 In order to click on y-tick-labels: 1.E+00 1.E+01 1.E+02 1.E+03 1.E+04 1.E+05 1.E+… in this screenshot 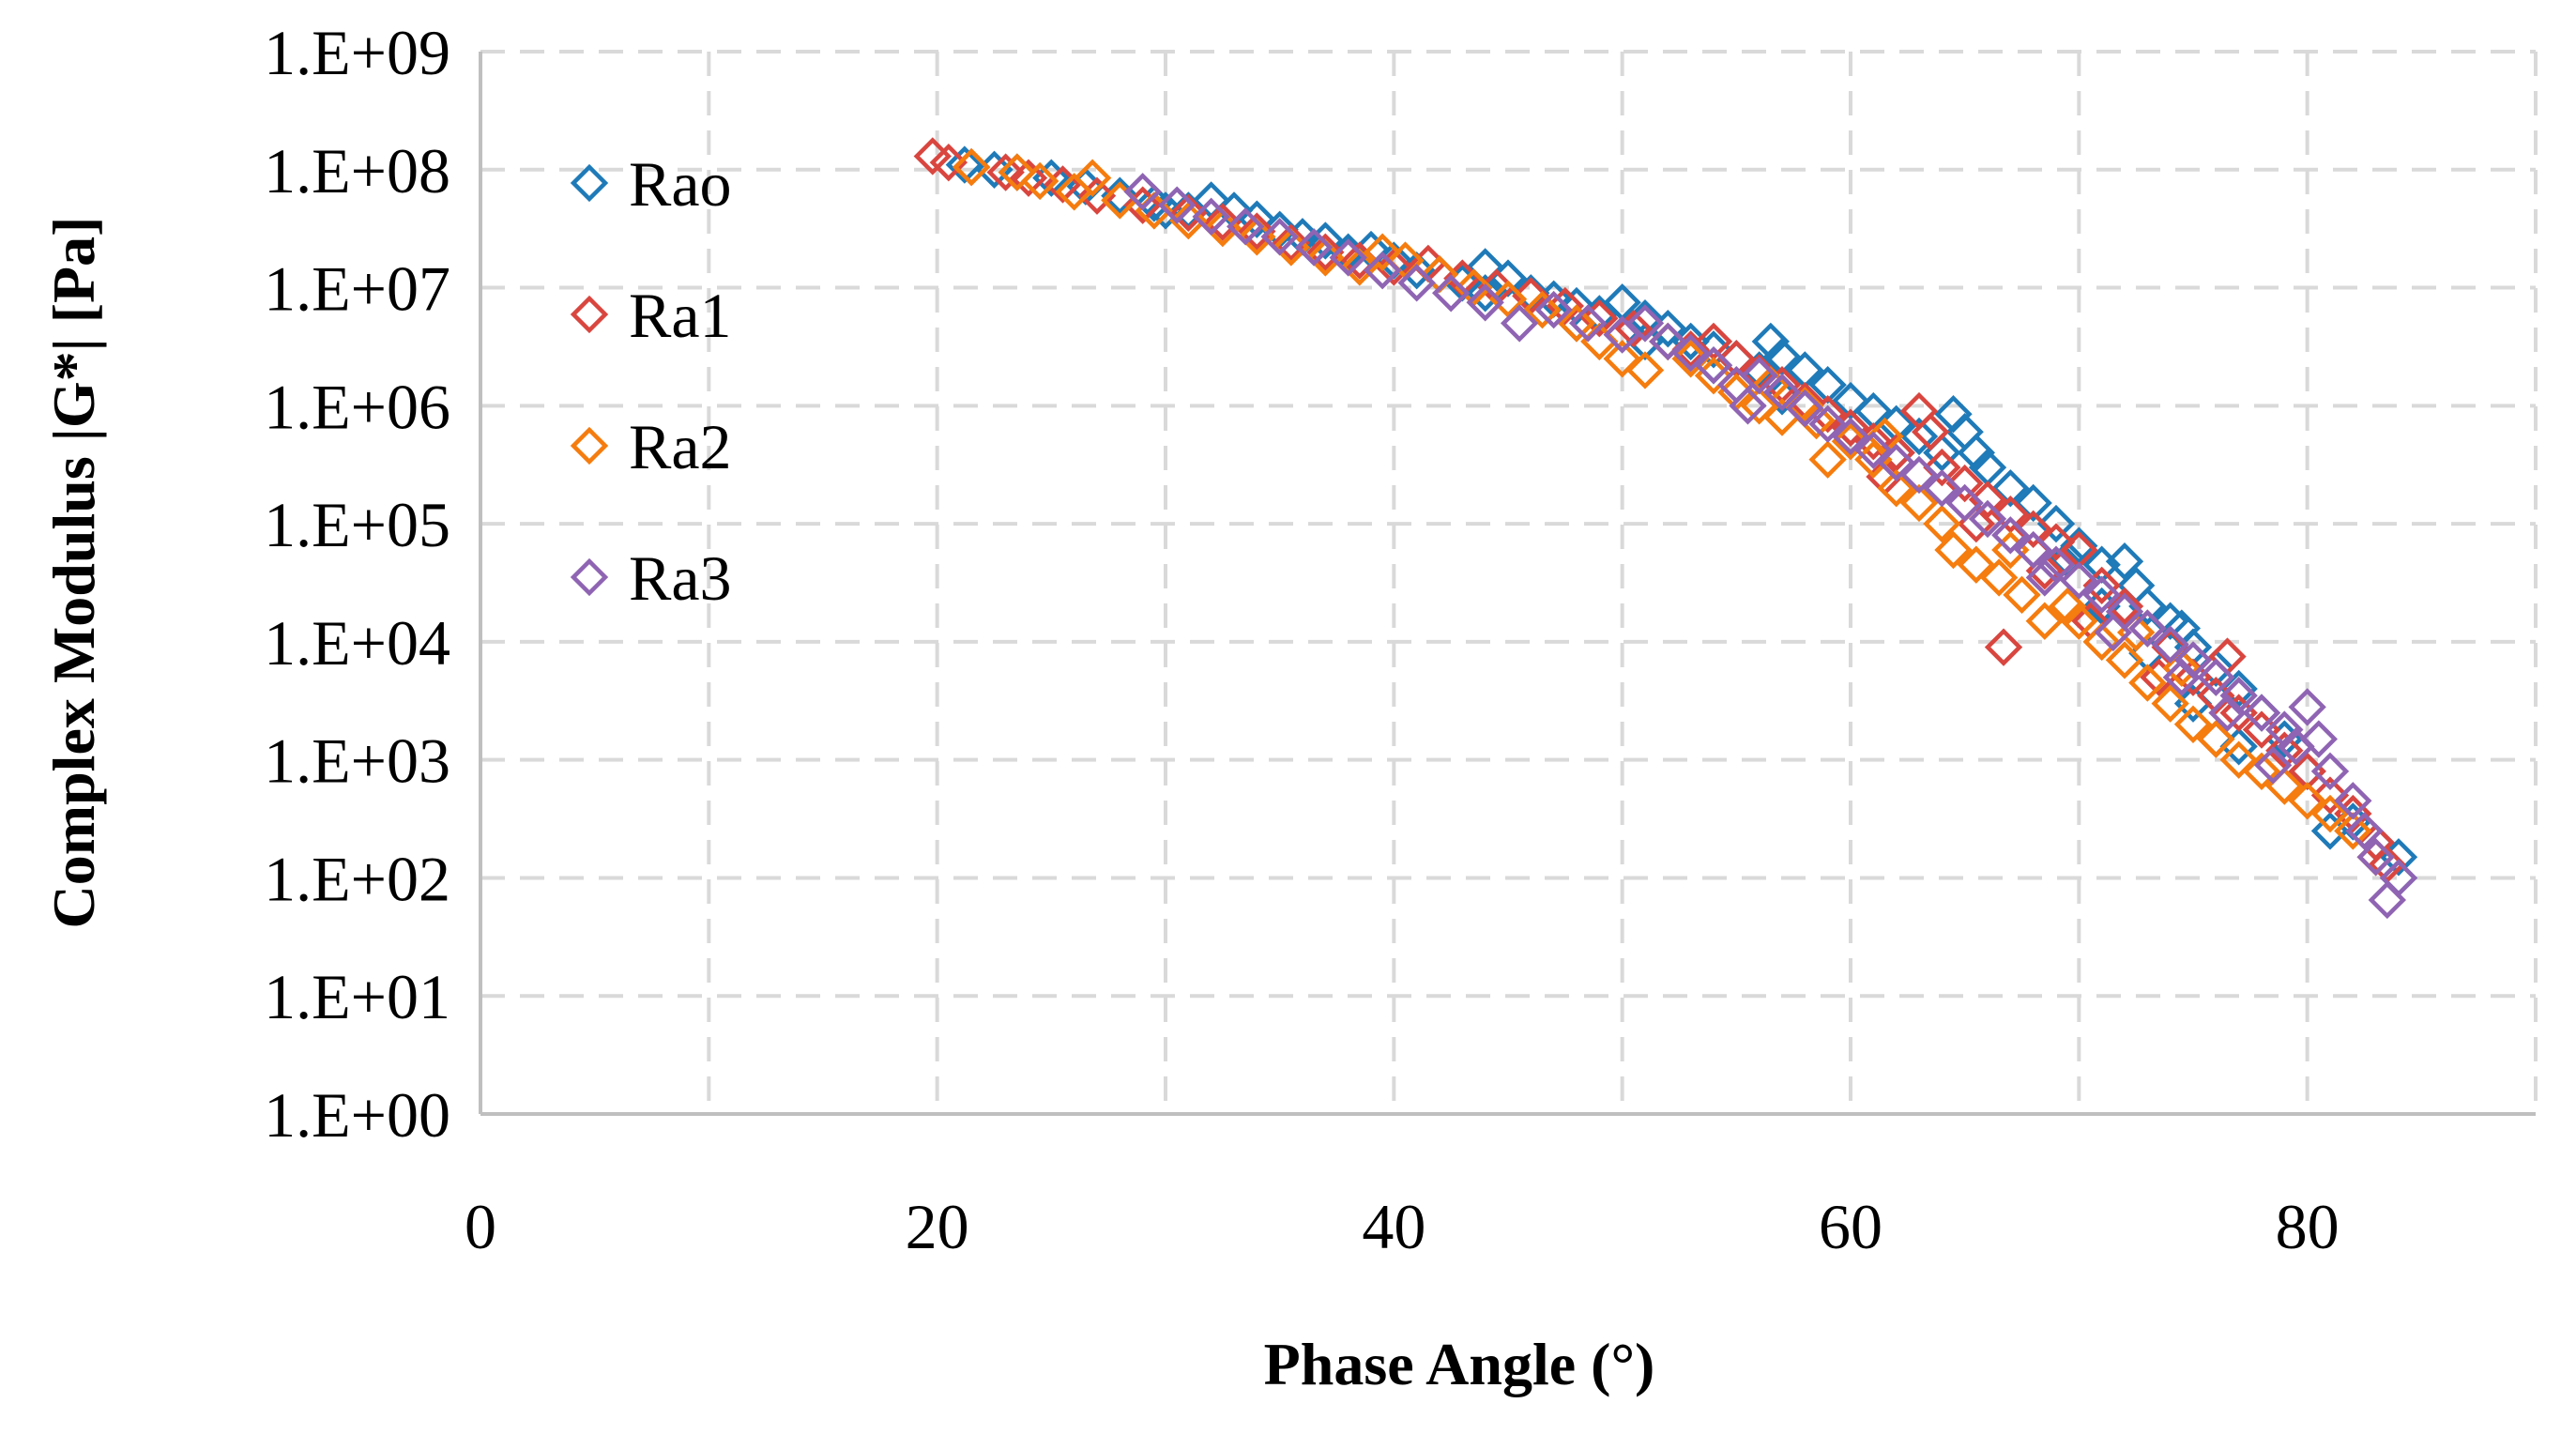, I will do `click(357, 584)`.